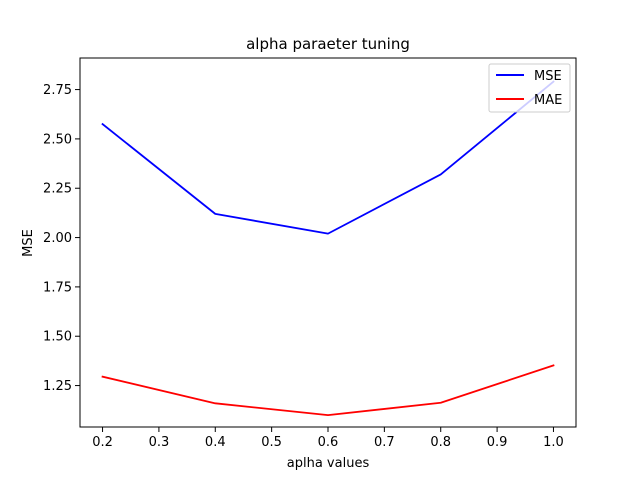  Describe the element at coordinates (271, 442) in the screenshot. I see `x-tick-label: 0.5` at that location.